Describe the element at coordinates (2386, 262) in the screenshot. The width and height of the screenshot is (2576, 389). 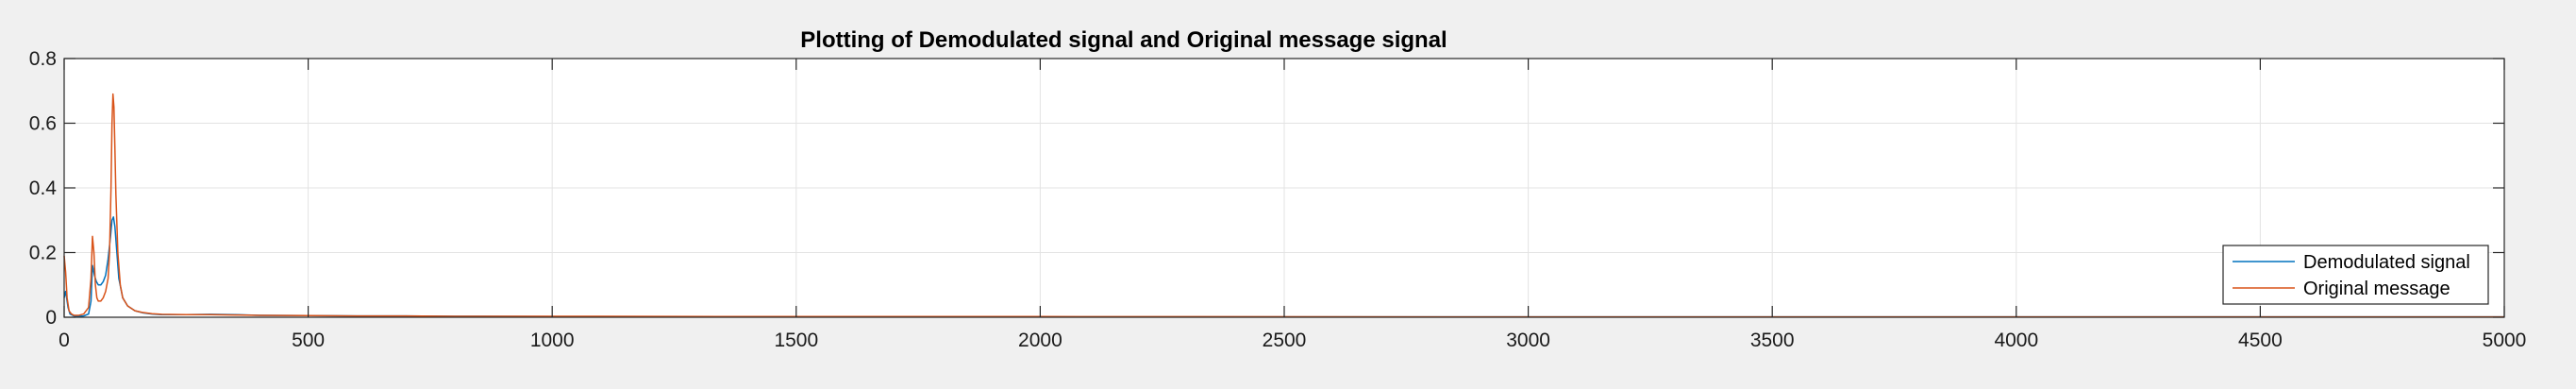
I see `legend-label-demodulated: Demodulated signal` at that location.